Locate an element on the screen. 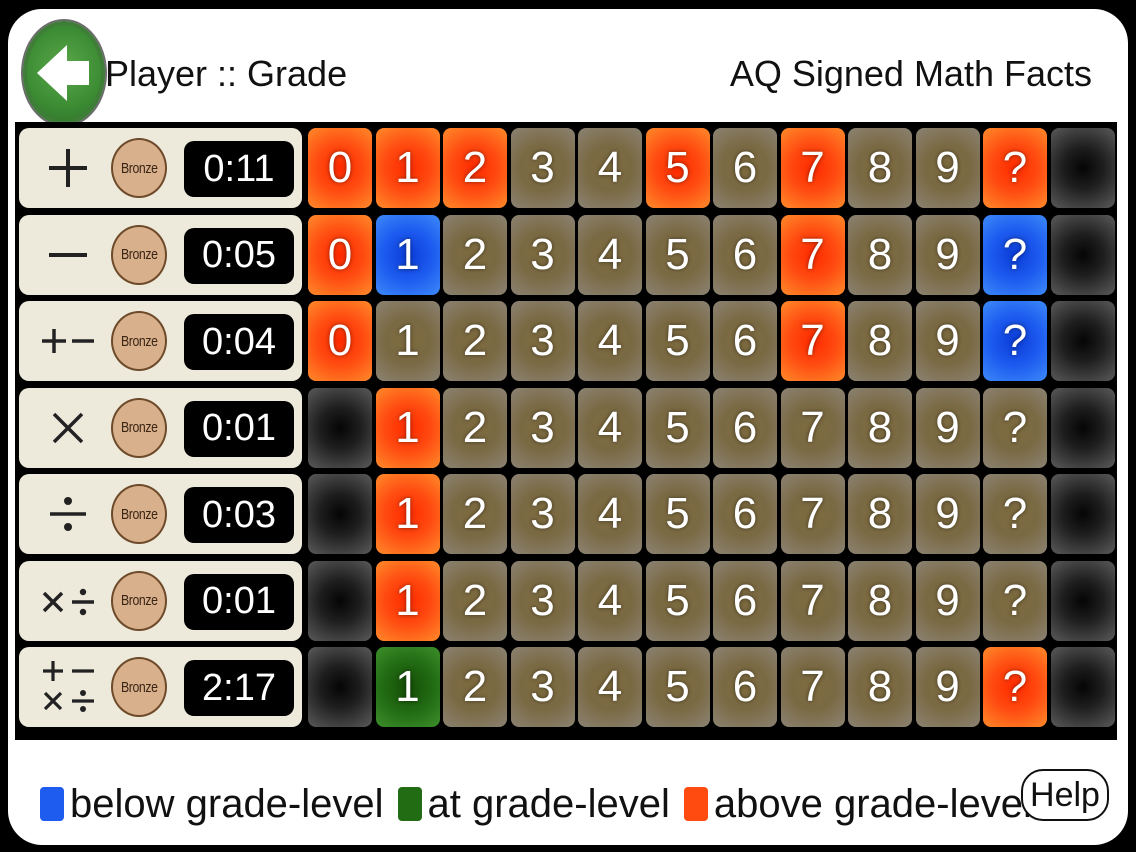 The width and height of the screenshot is (1136, 852). player-grade-title: Player :: Grade is located at coordinates (226, 73).